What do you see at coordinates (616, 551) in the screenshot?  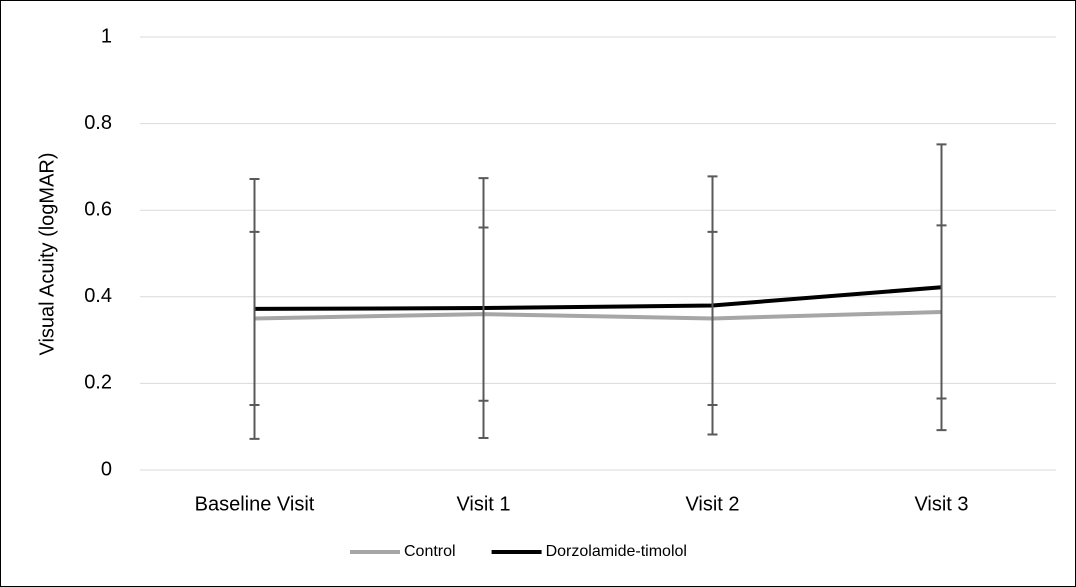 I see `legend-label: Dorzolamide-timolol` at bounding box center [616, 551].